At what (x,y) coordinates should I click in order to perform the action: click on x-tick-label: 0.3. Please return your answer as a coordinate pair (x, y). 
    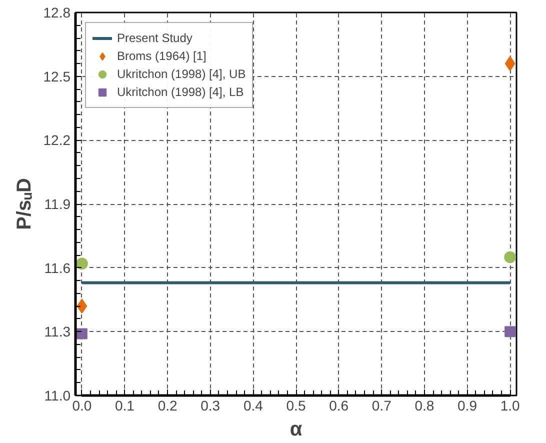
    Looking at the image, I should click on (210, 406).